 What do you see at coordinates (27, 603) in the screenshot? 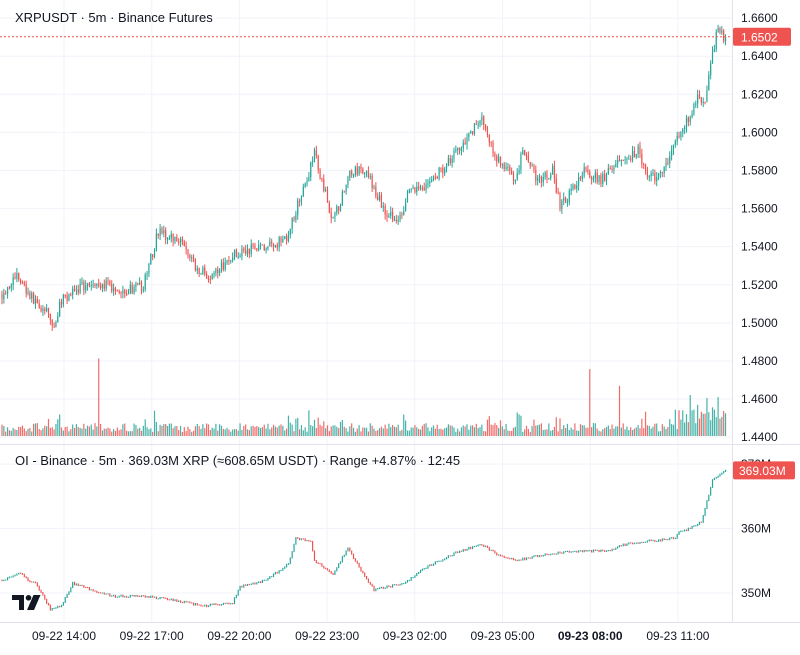
I see `tradingview-logo-icon` at bounding box center [27, 603].